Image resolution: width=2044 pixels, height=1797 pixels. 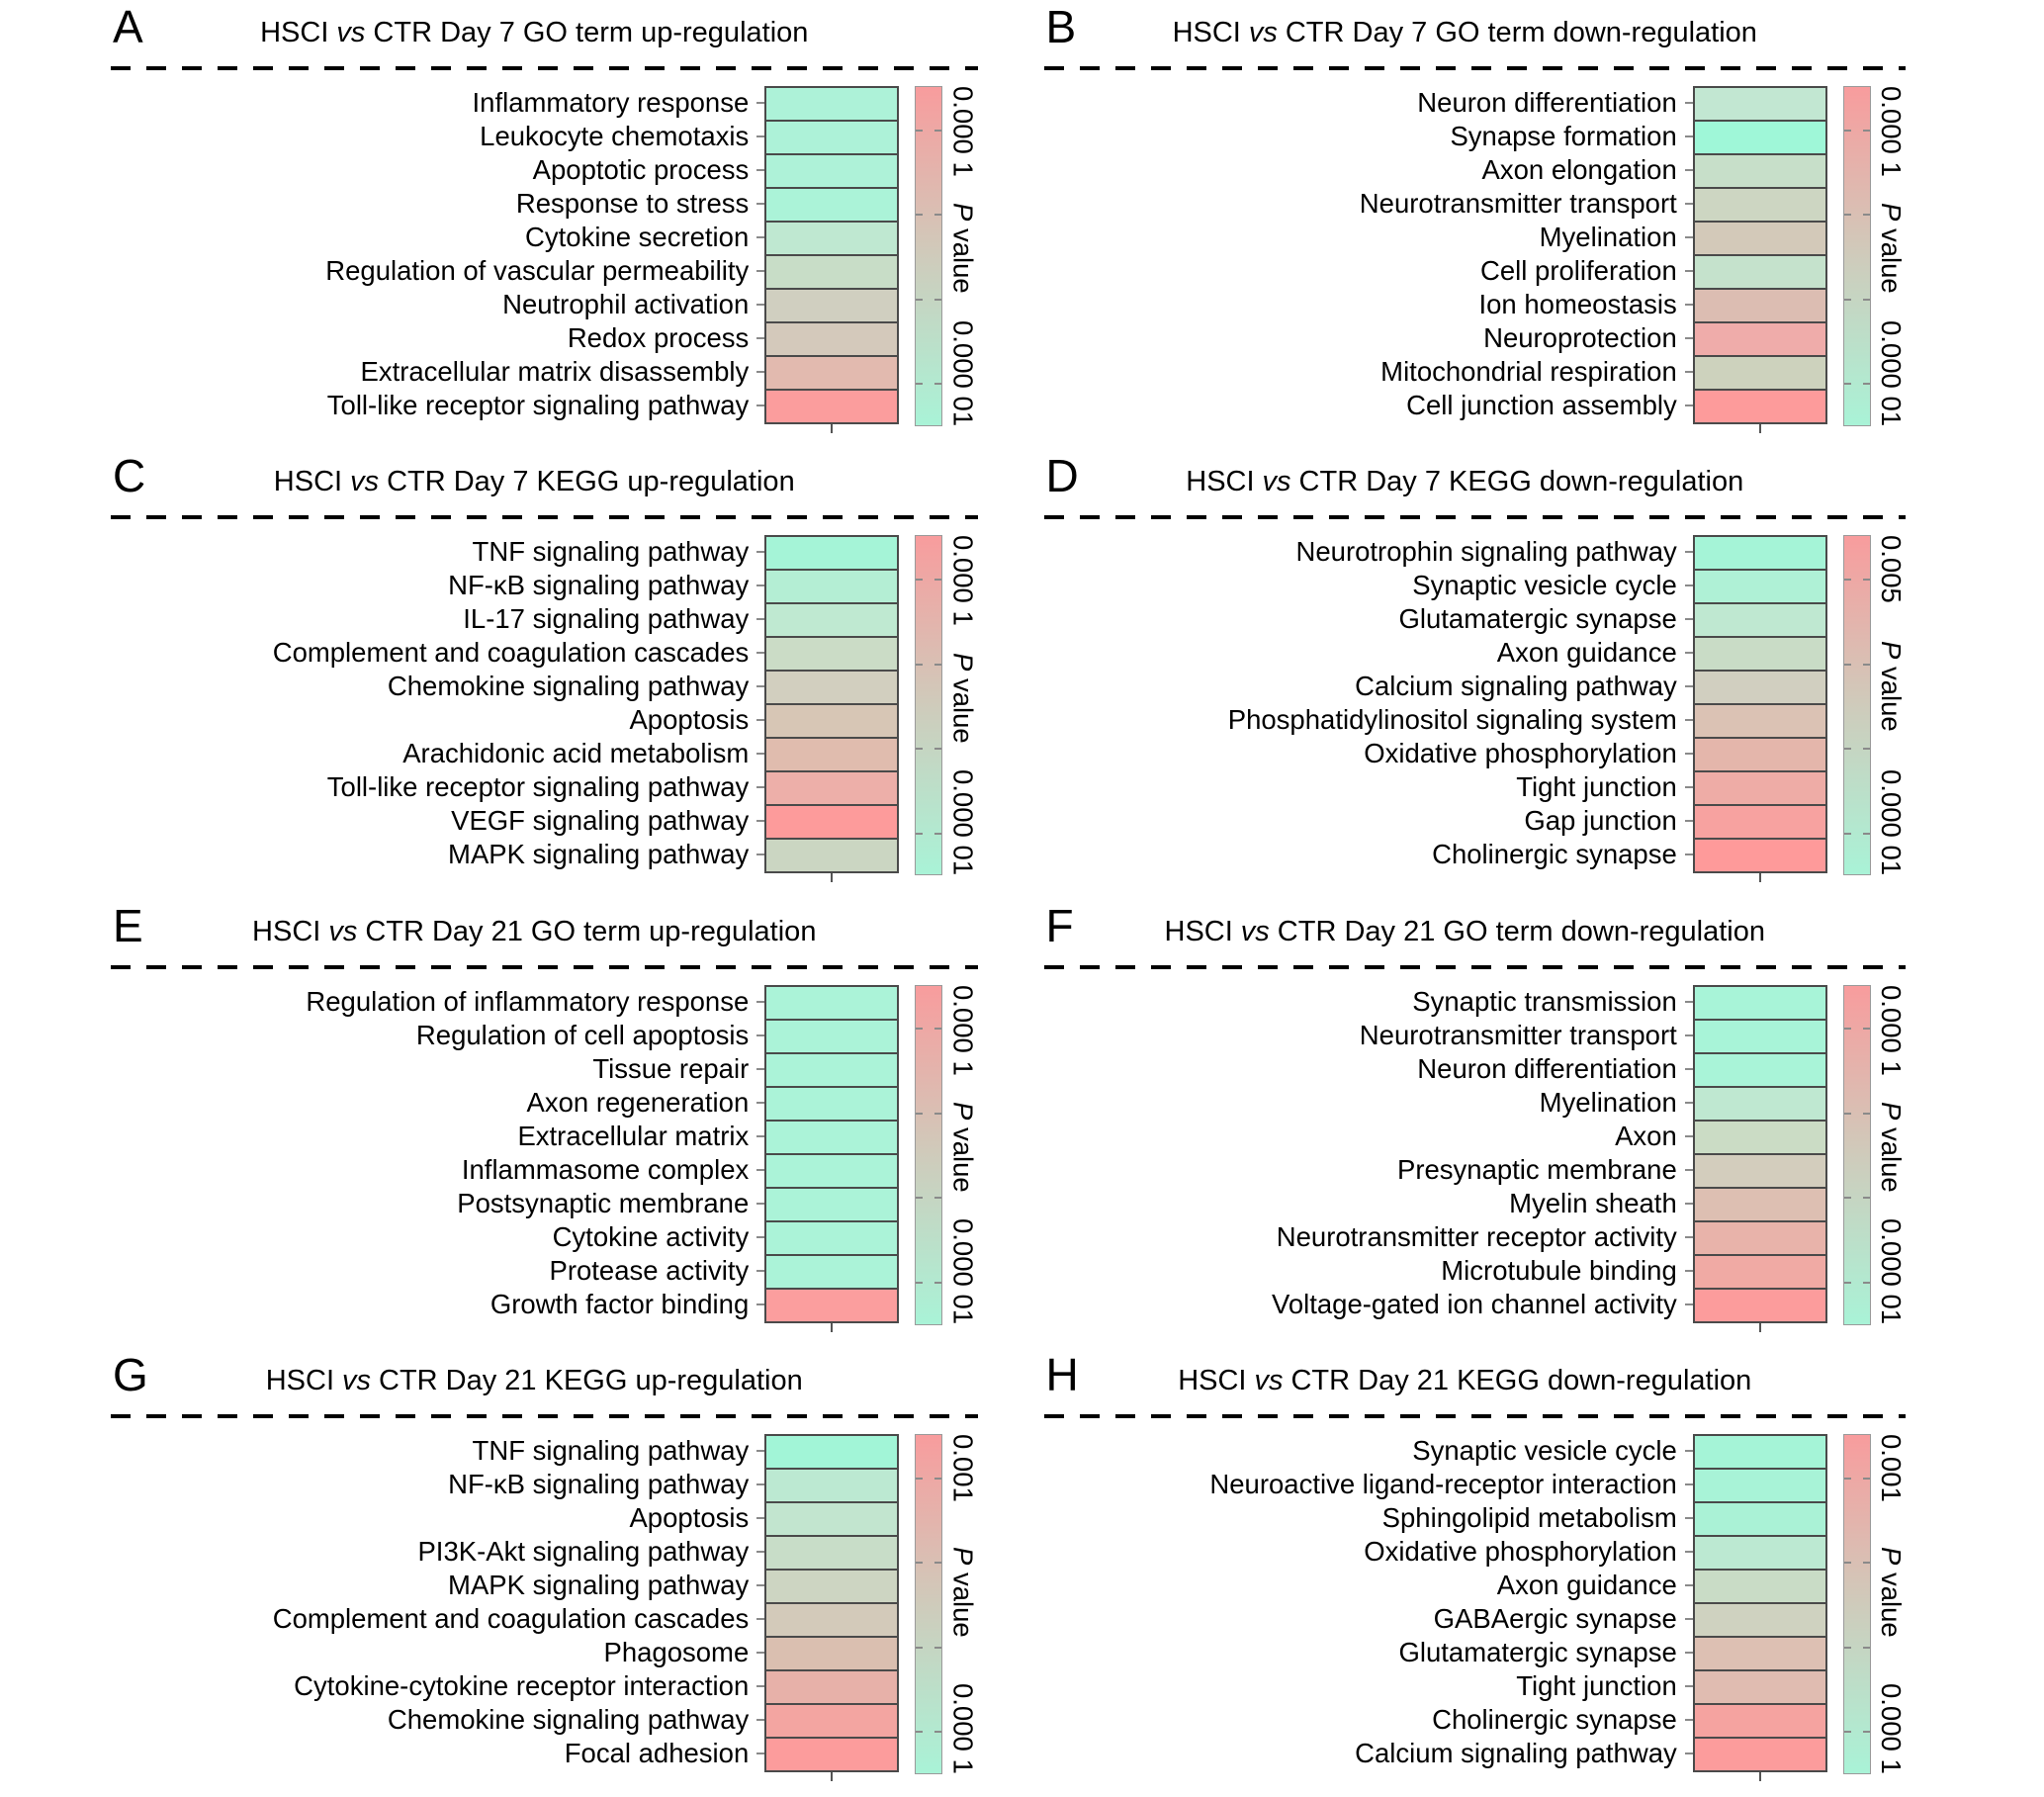 What do you see at coordinates (1874, 1604) in the screenshot?
I see `colorbar-group: 0.001 P value 0.000 1` at bounding box center [1874, 1604].